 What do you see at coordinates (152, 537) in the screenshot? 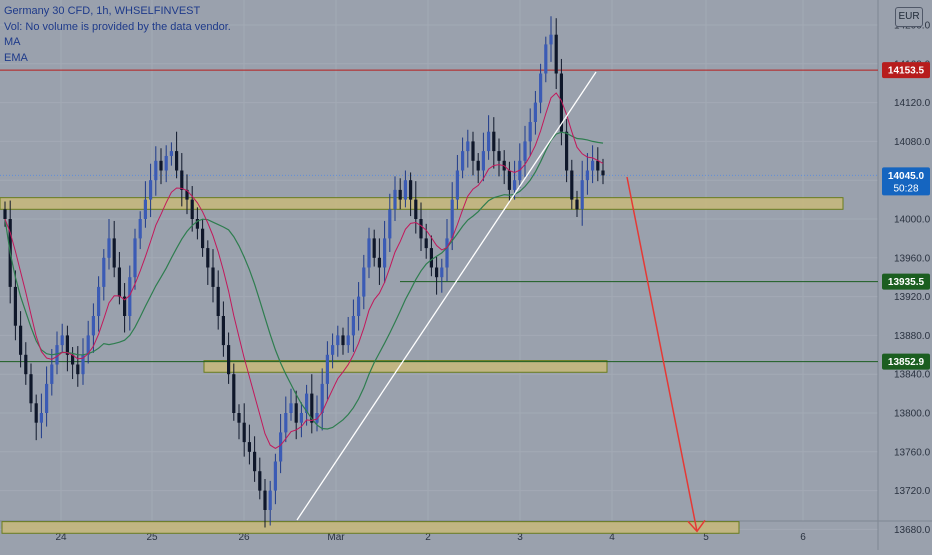
I see `time-tick-label: 25` at bounding box center [152, 537].